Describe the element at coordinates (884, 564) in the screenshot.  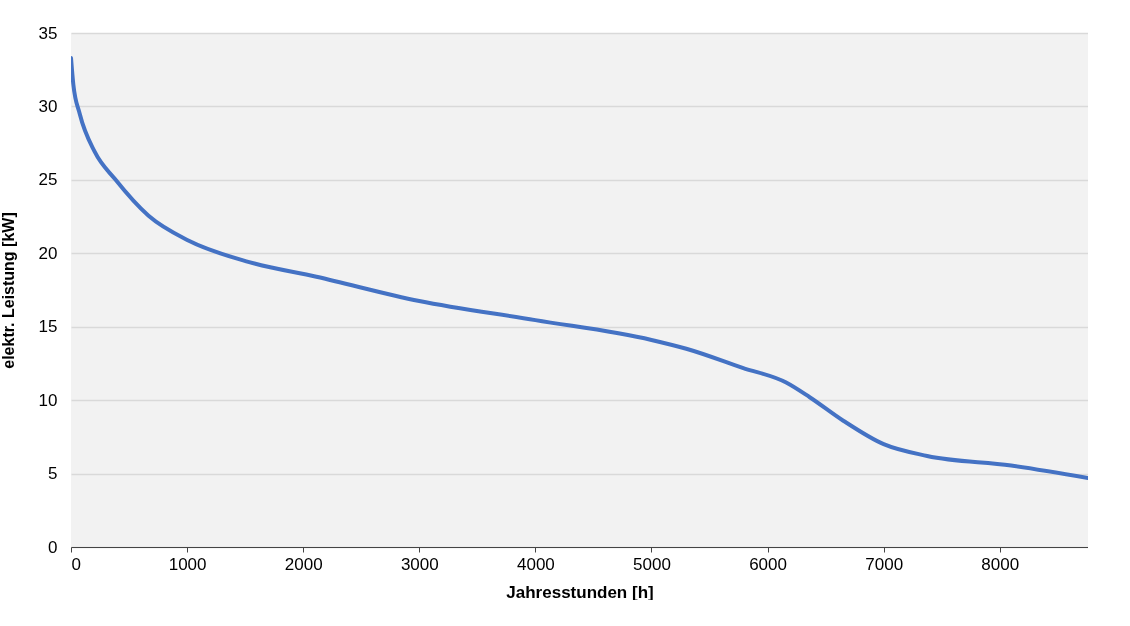
I see `x-tick-label: 7000` at that location.